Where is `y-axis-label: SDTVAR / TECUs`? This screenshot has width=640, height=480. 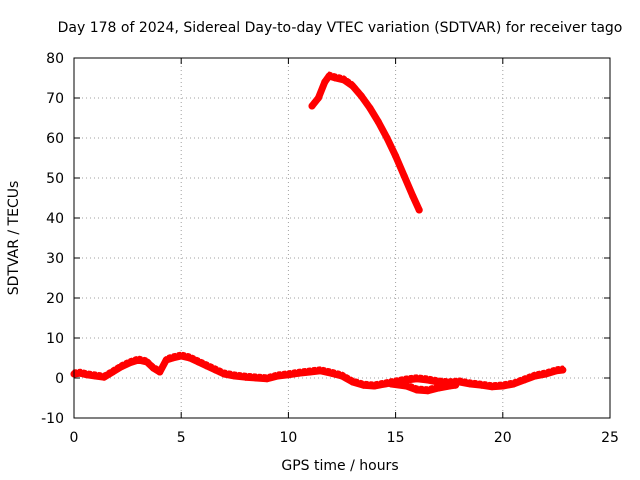 y-axis-label: SDTVAR / TECUs is located at coordinates (14, 238).